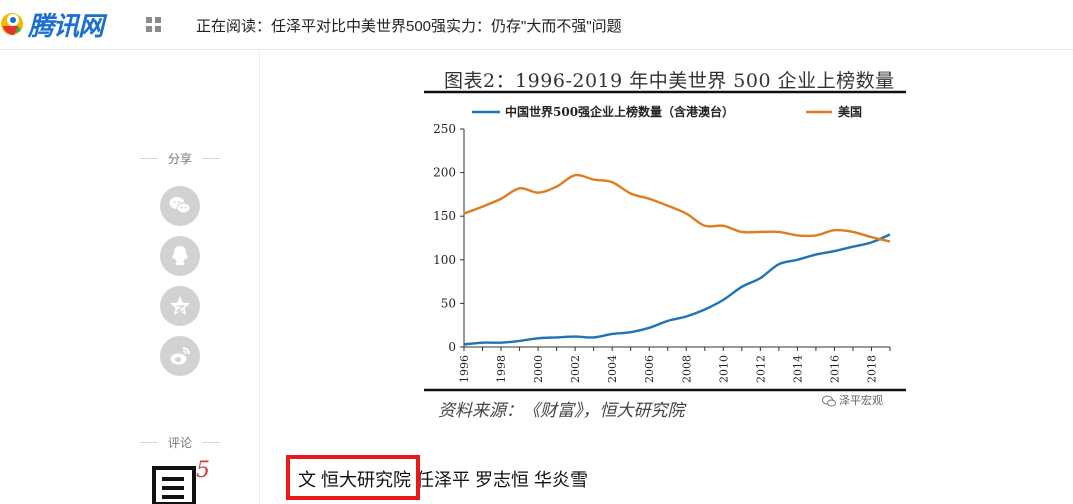 The image size is (1073, 504). I want to click on share-heading: 分享, so click(180, 158).